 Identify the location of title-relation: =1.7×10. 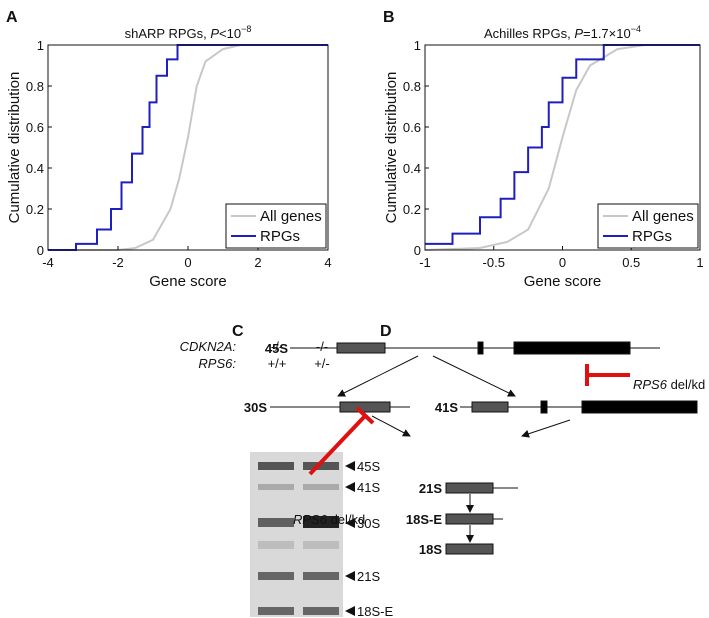
(607, 33).